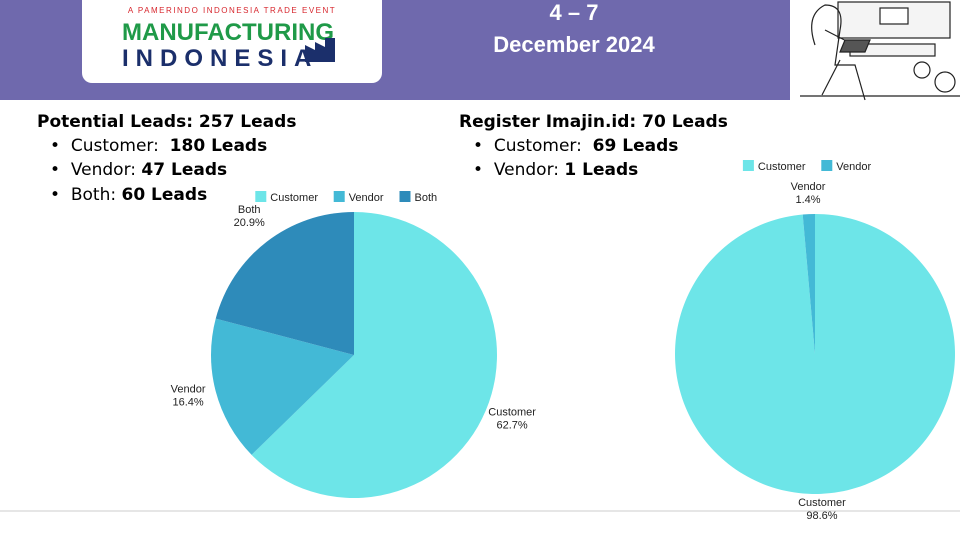 The width and height of the screenshot is (960, 540). What do you see at coordinates (512, 426) in the screenshot?
I see `slice-value-label: 62.7%` at bounding box center [512, 426].